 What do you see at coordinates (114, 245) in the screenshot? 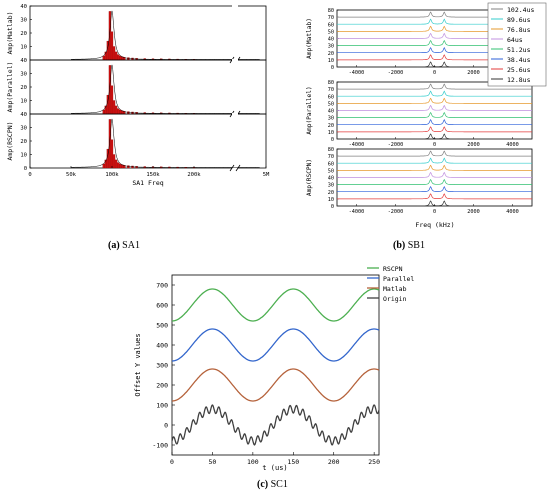
I see `caption-sa1-label: (a)` at bounding box center [114, 245].